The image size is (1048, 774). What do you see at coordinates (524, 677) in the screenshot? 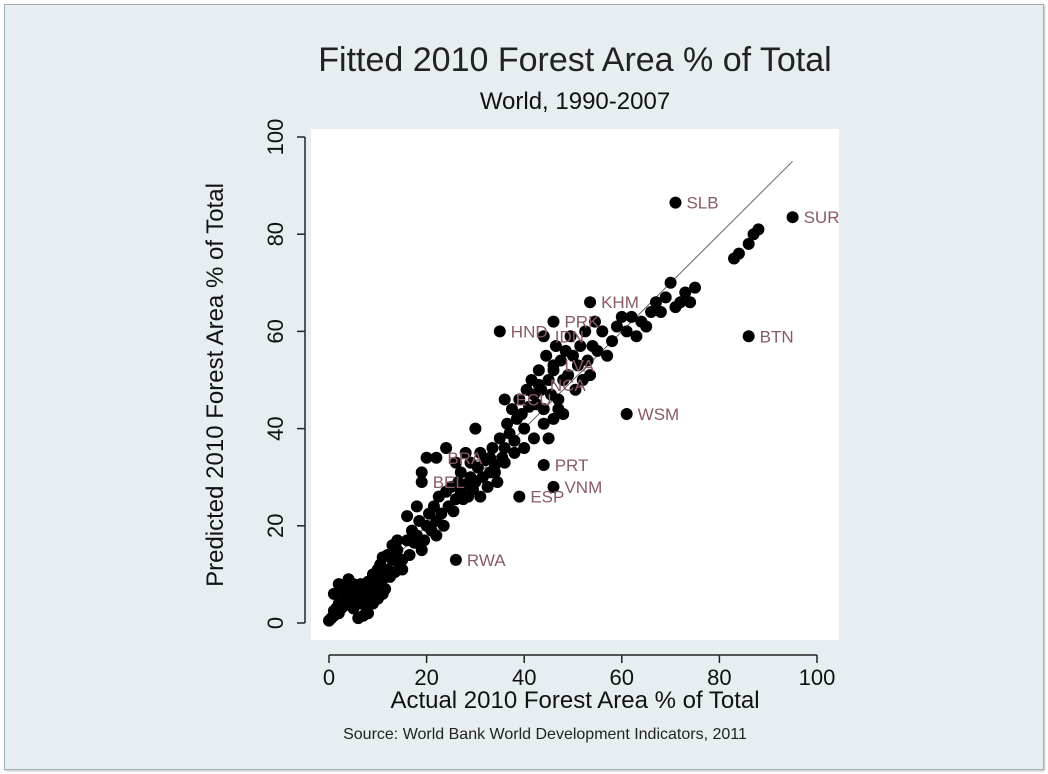
I see `x-tick-label: 40` at bounding box center [524, 677].